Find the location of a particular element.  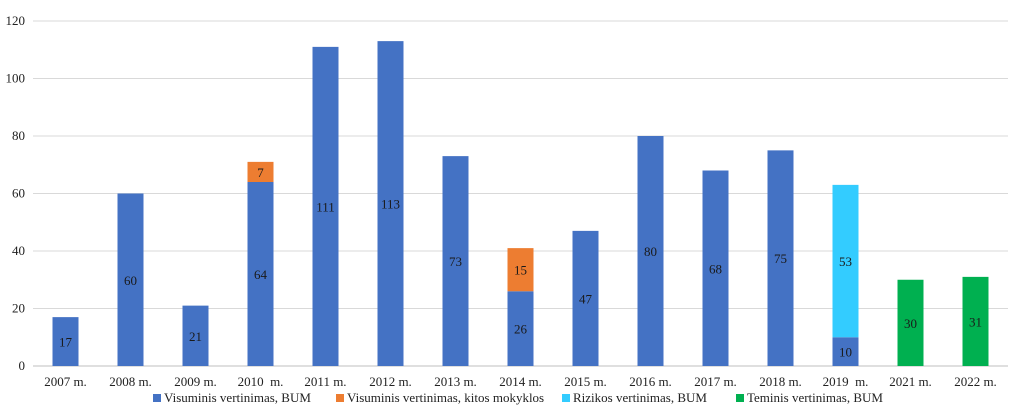

y-tick-label: 120 is located at coordinates (16, 20).